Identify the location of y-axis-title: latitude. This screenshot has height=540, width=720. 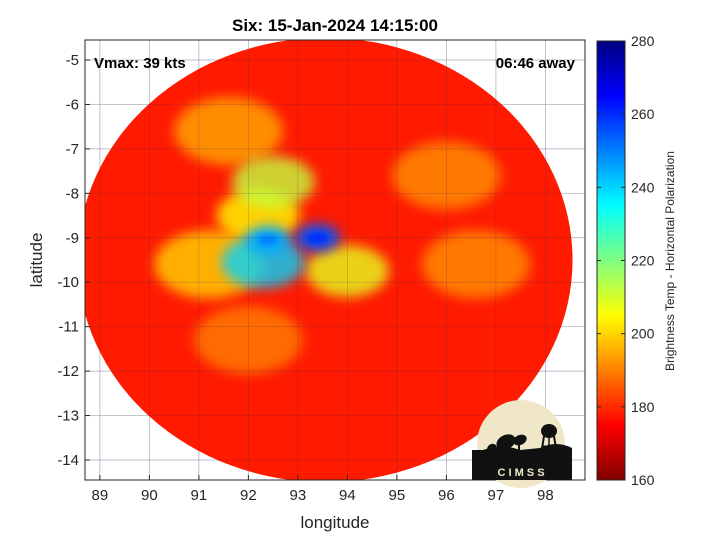
(36, 260).